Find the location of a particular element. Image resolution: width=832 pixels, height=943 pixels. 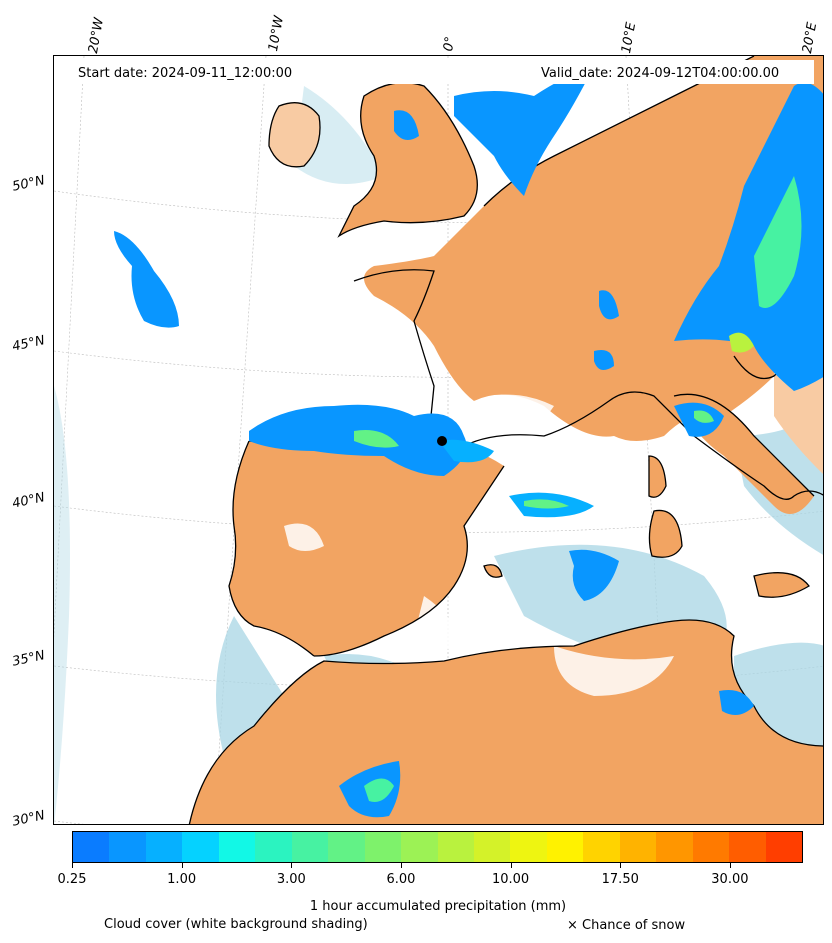

precip-alpine-band is located at coordinates (748, 236).